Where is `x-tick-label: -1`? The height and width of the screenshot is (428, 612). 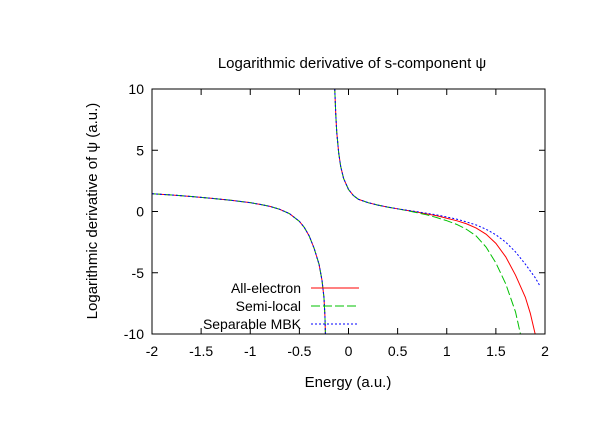
x-tick-label: -1 is located at coordinates (250, 351).